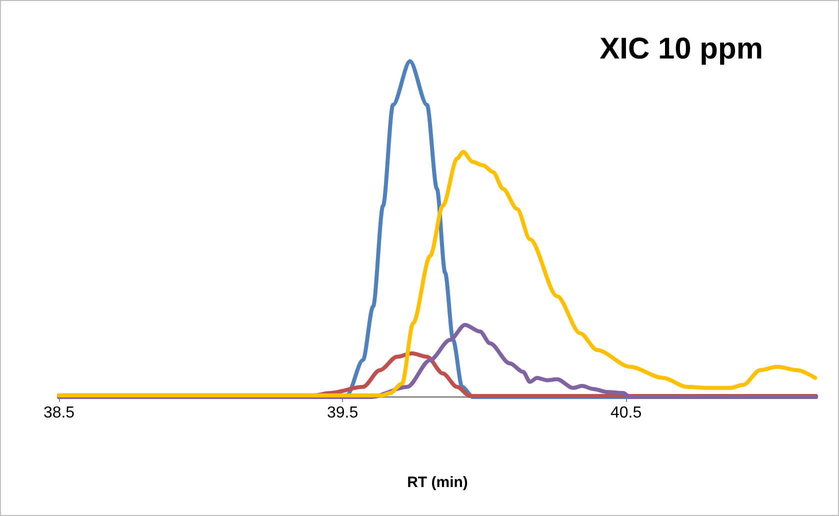 Image resolution: width=839 pixels, height=516 pixels. Describe the element at coordinates (437, 482) in the screenshot. I see `x-axis-title: RT (min)` at that location.